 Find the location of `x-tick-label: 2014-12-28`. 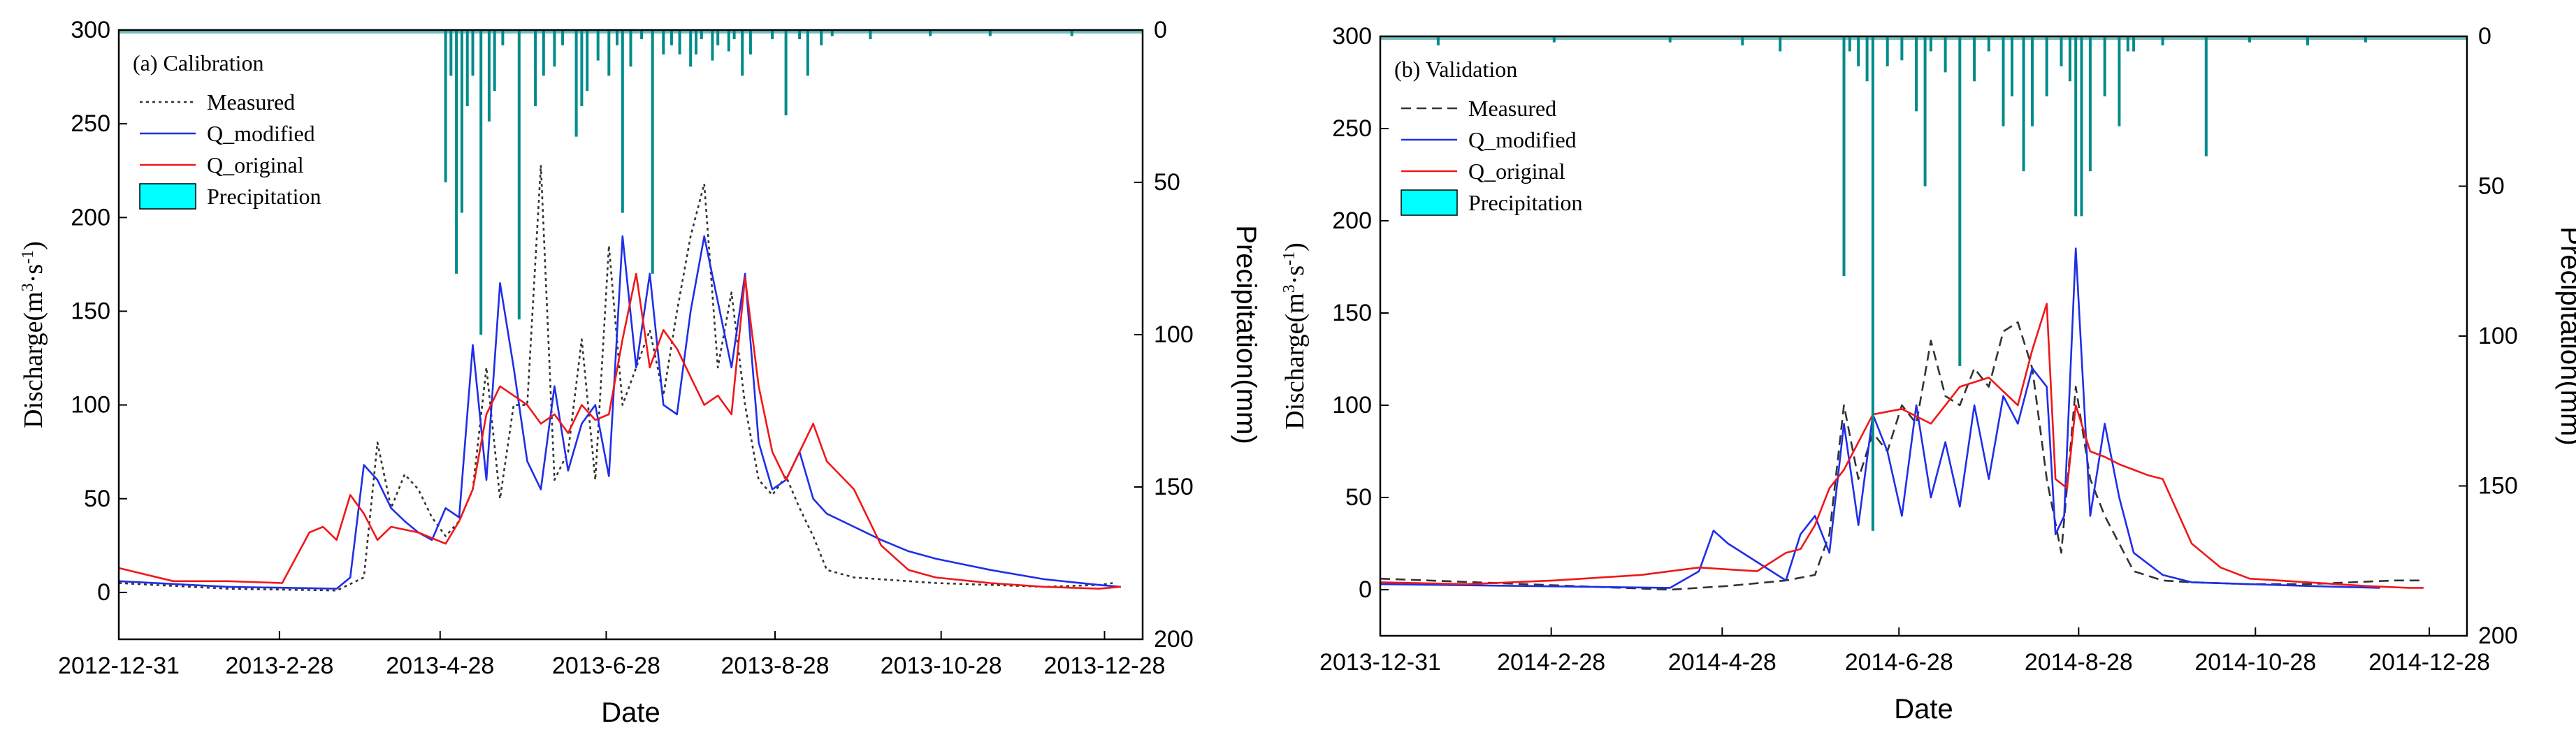

x-tick-label: 2014-12-28 is located at coordinates (2429, 662).